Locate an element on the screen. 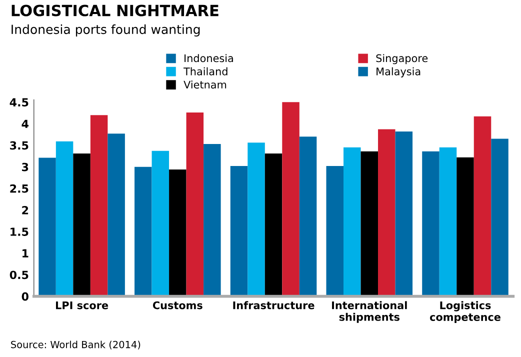 The height and width of the screenshot is (357, 521). y-tick-label: 0 is located at coordinates (25, 296).